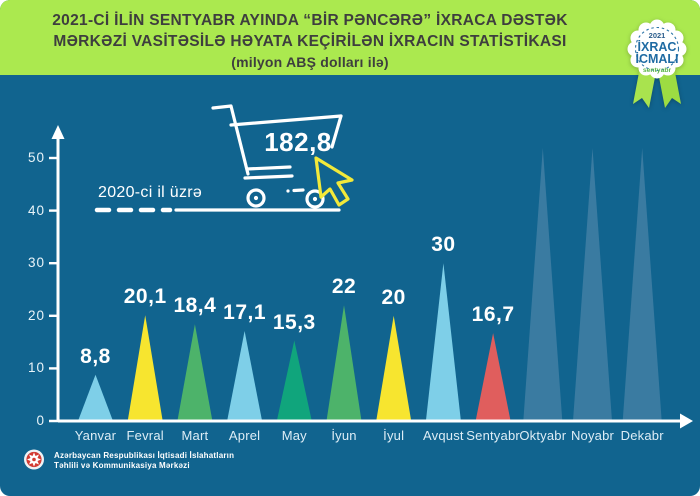 The image size is (700, 496). Describe the element at coordinates (443, 342) in the screenshot. I see `bar-avqust` at that location.